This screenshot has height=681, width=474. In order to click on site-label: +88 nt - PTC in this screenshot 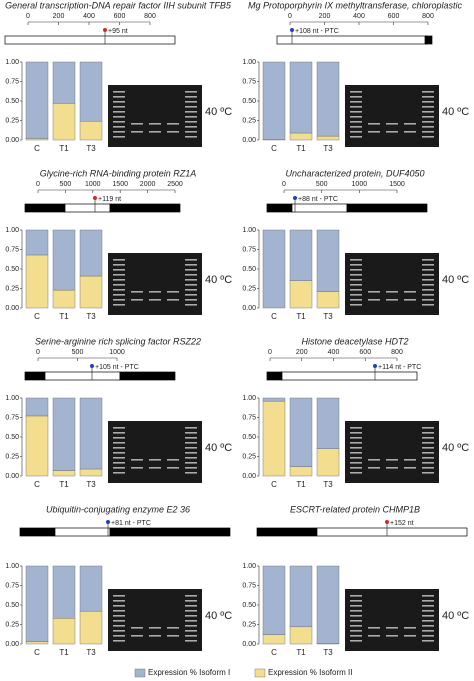, I will do `click(318, 199)`.